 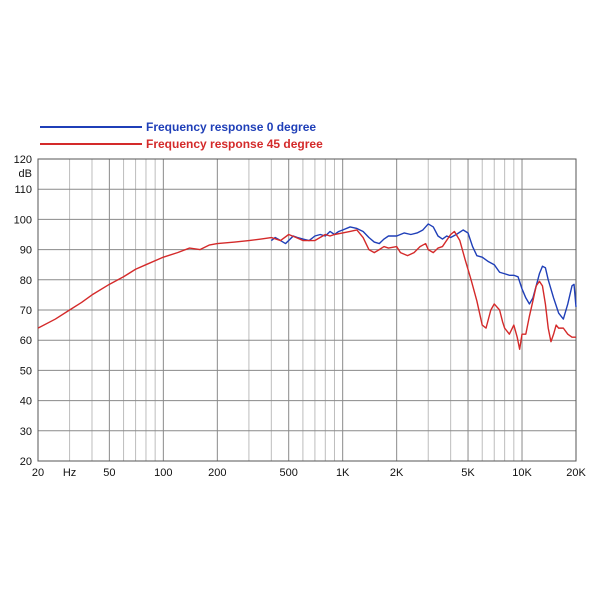 I want to click on x-tick-label: 20, so click(x=38, y=473).